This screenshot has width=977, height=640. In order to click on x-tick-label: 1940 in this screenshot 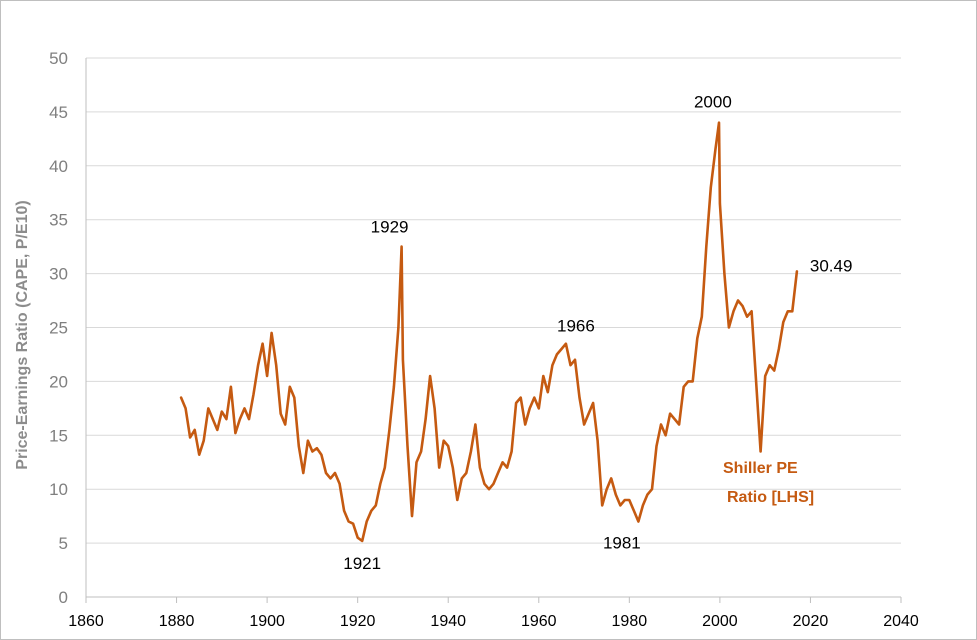, I will do `click(448, 621)`.